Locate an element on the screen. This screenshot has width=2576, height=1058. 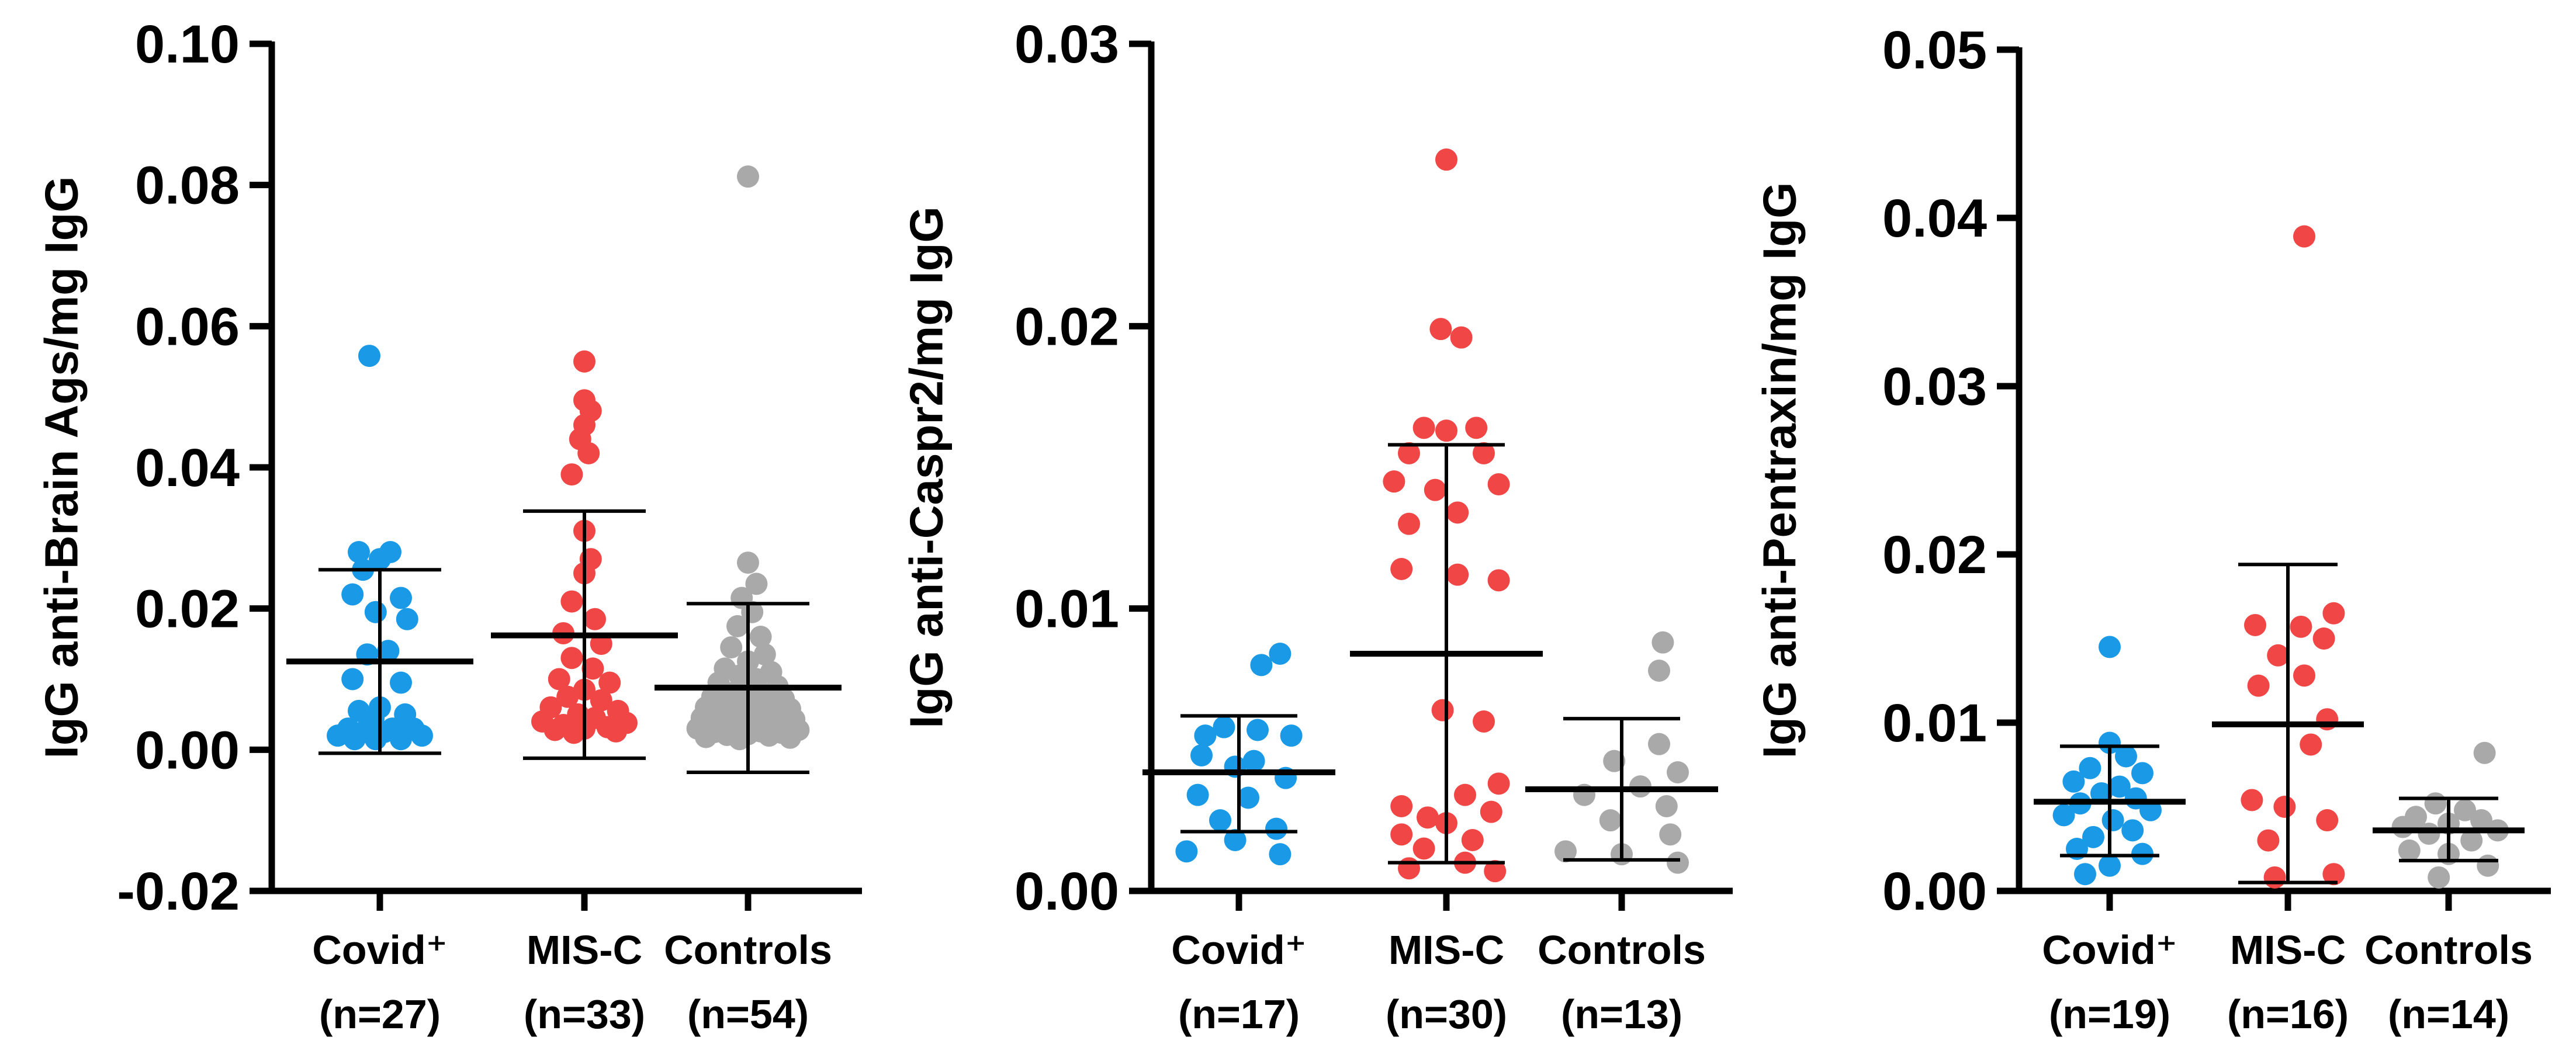
y-tick-label: 0.02 is located at coordinates (1935, 555).